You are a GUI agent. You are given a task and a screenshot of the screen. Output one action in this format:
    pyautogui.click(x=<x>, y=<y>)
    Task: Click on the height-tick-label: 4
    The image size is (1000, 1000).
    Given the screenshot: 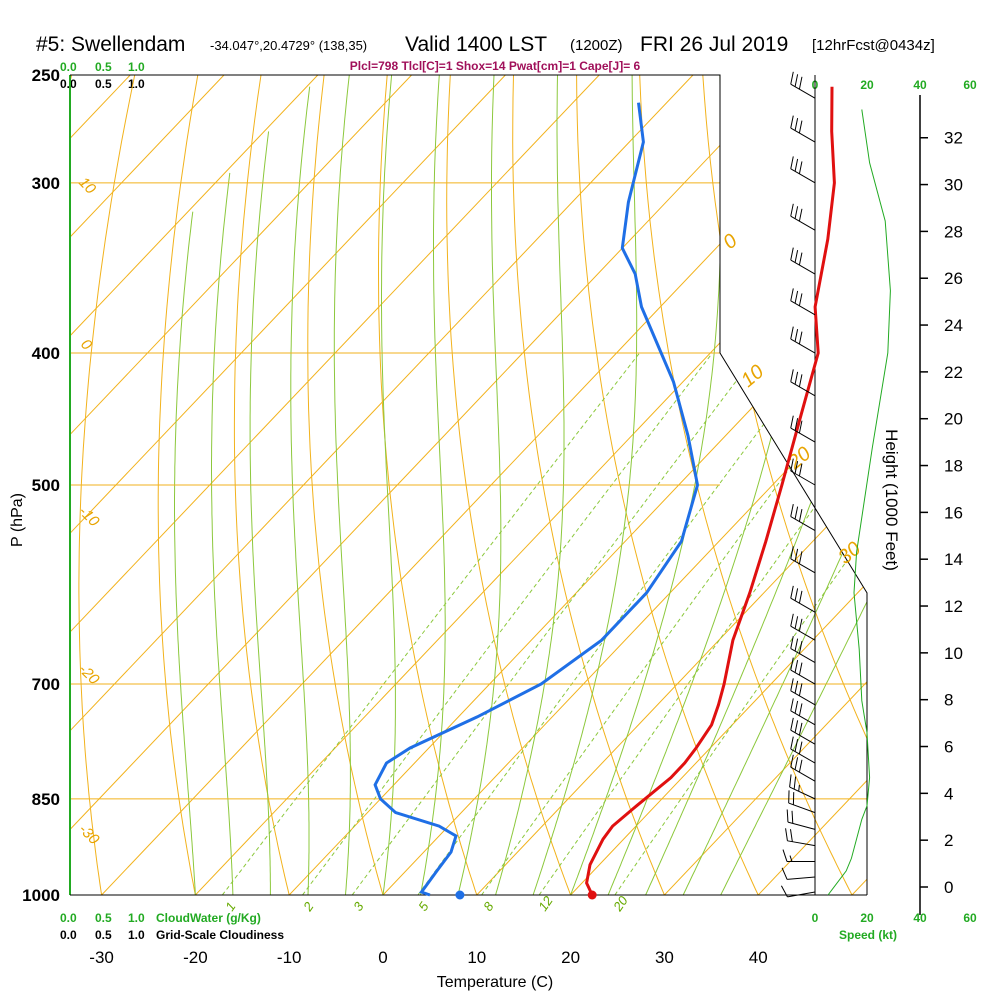 What is the action you would take?
    pyautogui.click(x=948, y=793)
    